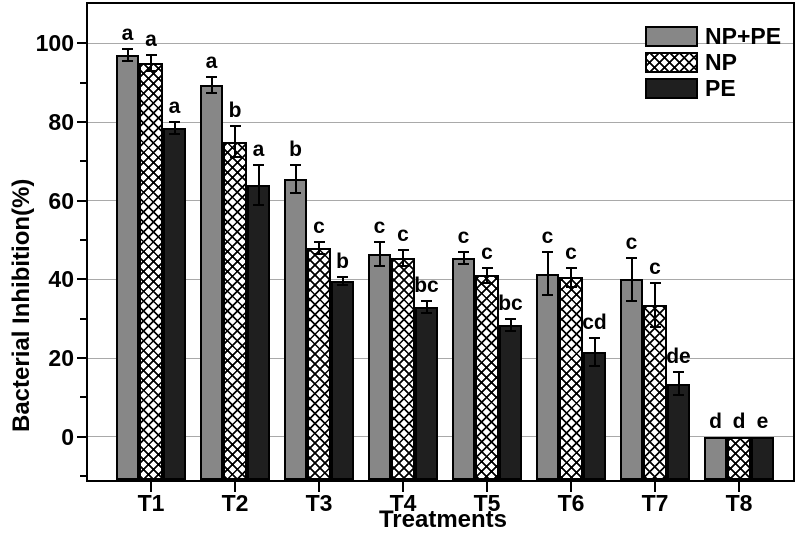  I want to click on error-bar-t6-pe, so click(594, 352).